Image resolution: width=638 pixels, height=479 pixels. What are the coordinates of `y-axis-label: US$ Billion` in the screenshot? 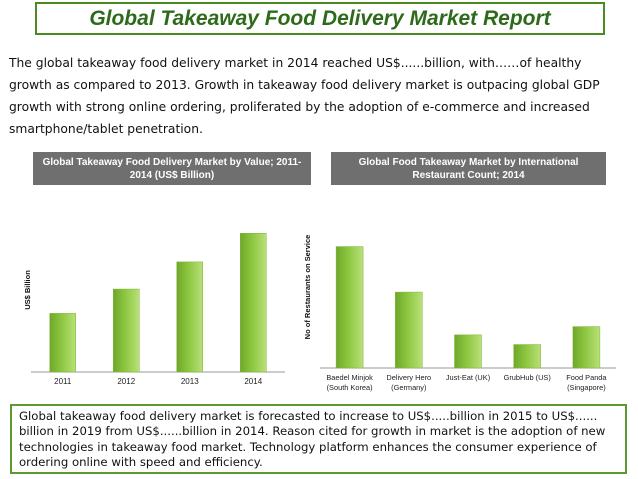 It's located at (27, 290).